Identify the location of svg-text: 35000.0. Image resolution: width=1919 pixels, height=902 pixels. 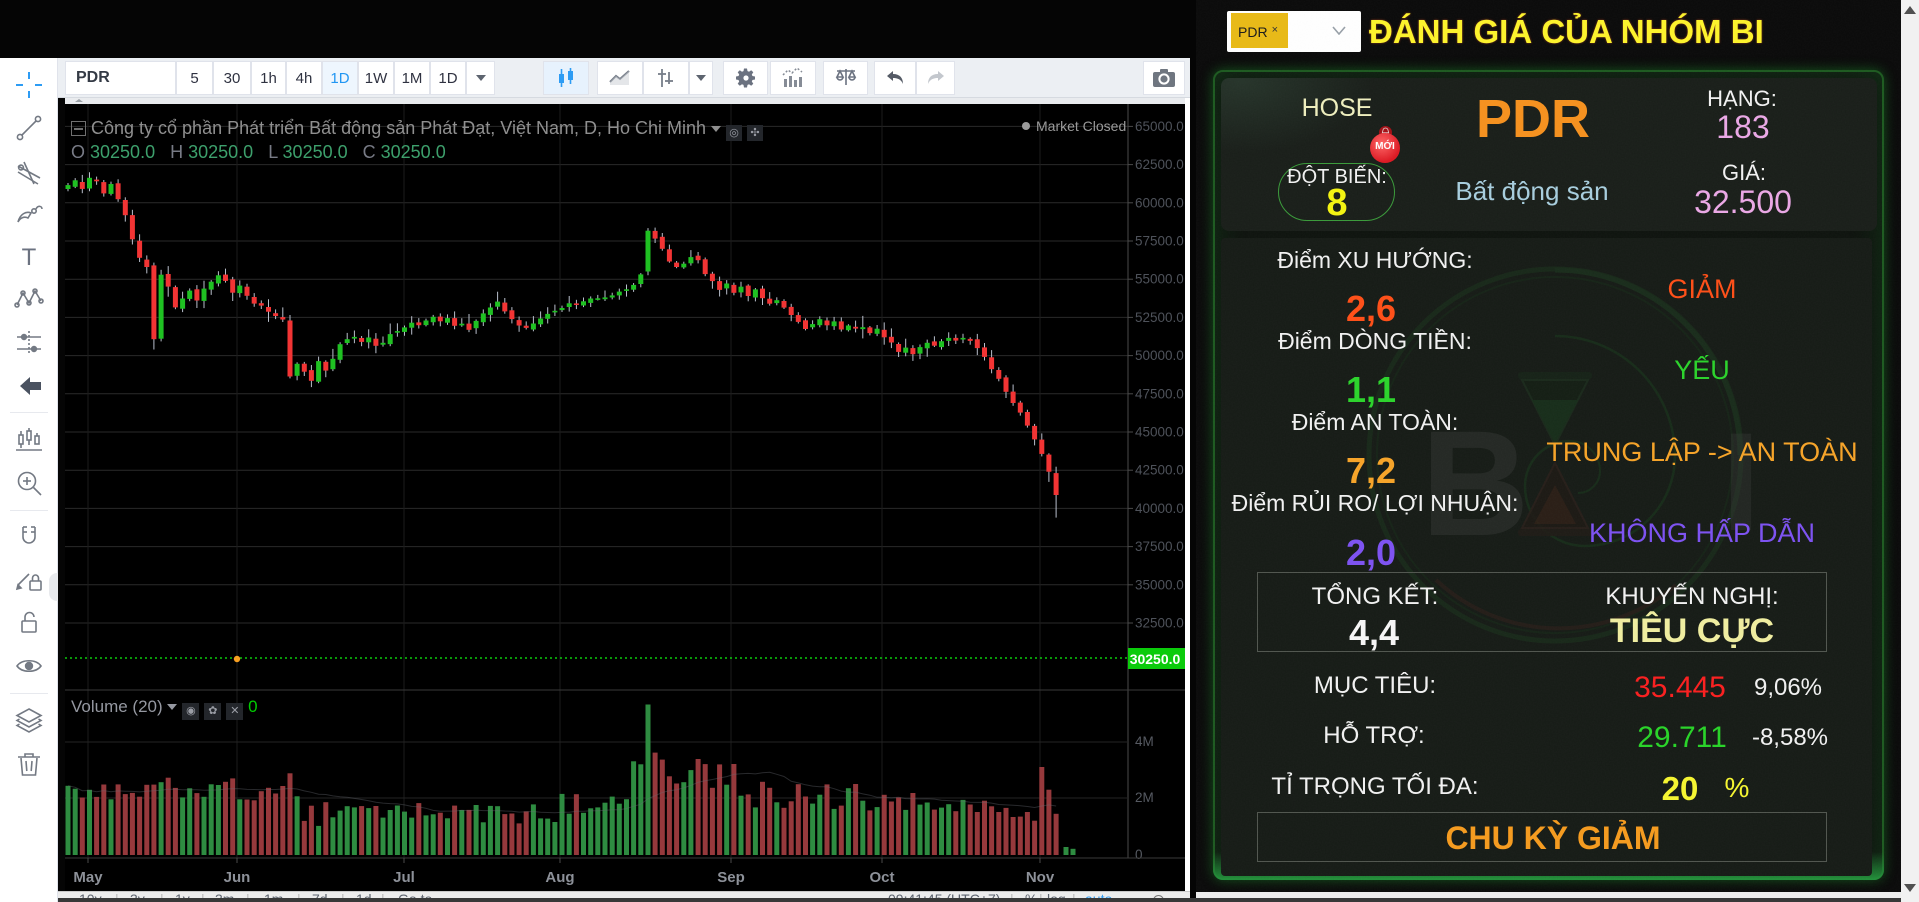
(1159, 584).